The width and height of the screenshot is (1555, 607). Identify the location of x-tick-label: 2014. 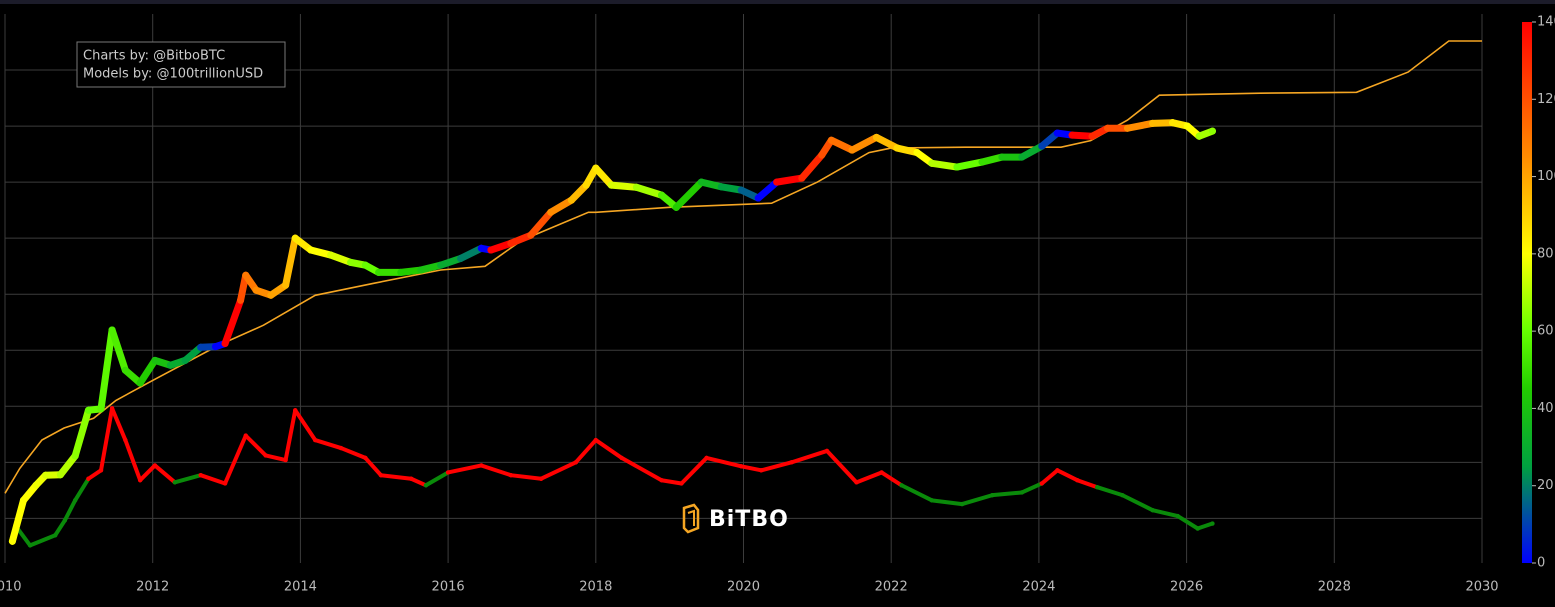
(300, 587).